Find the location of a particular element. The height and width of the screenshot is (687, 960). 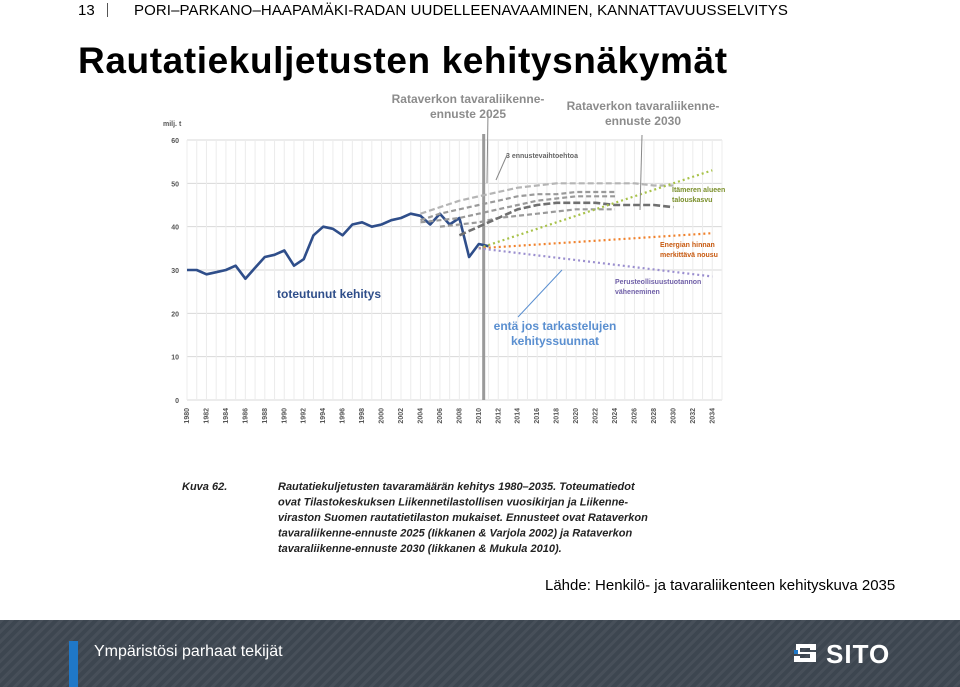

x-tick-label: 2012 is located at coordinates (498, 416).